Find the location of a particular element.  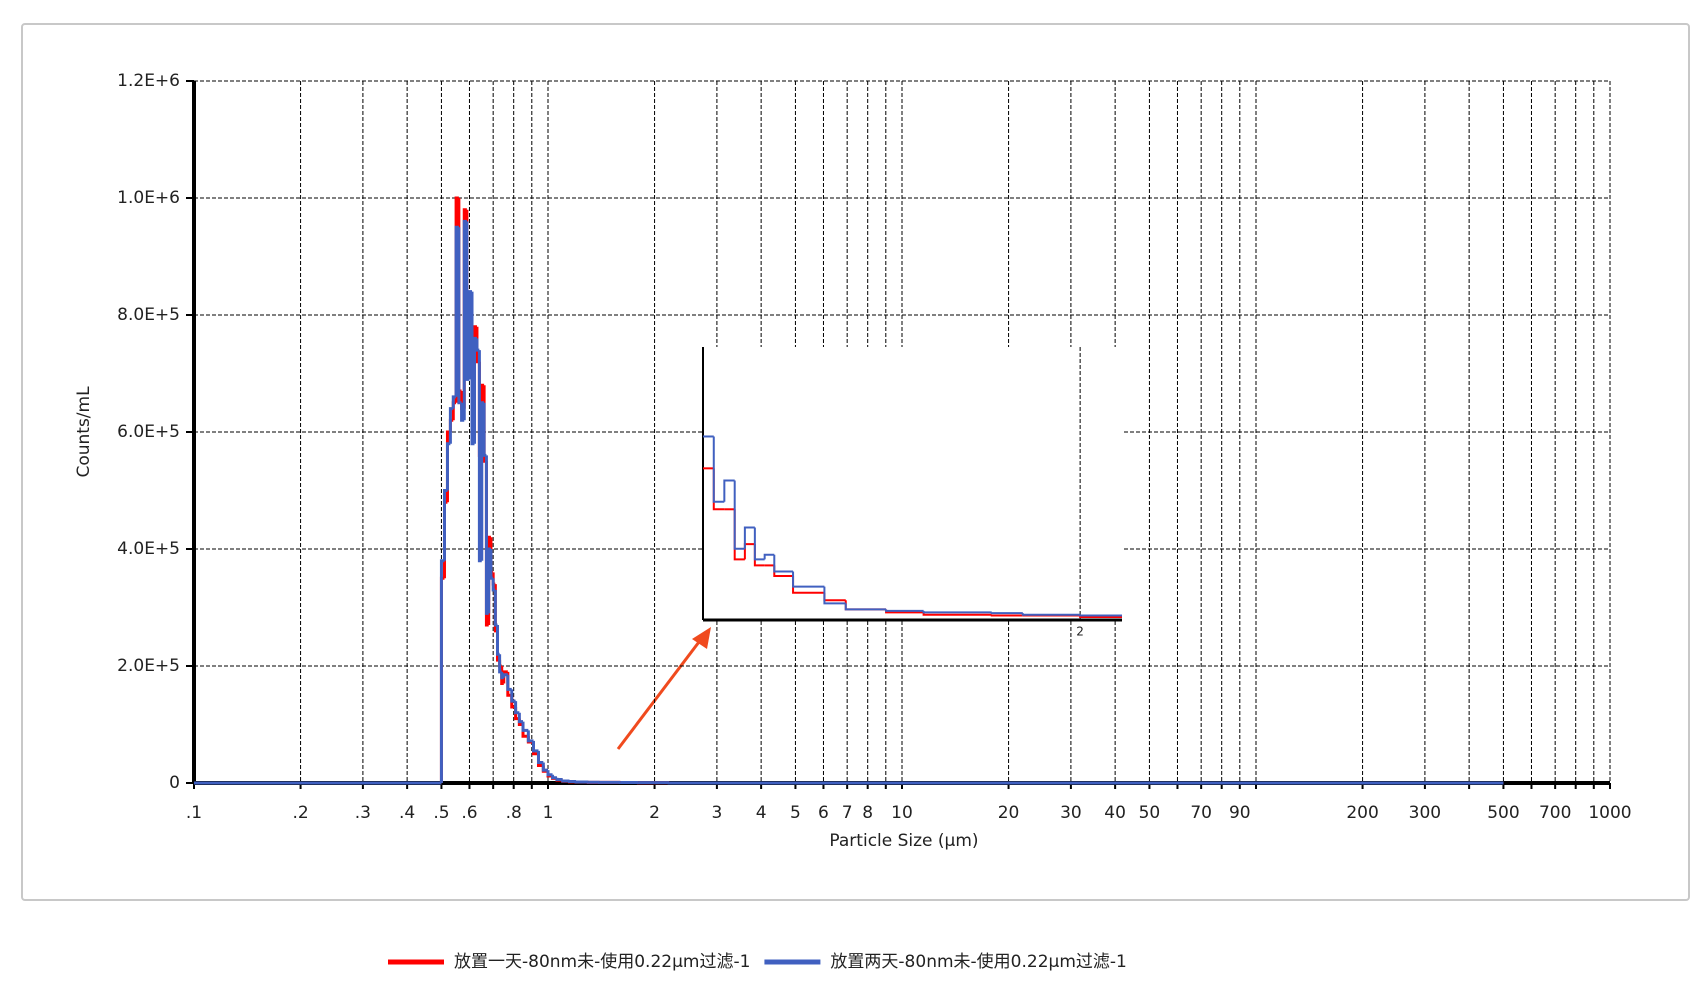

x-tick-label: 50 is located at coordinates (1150, 813).